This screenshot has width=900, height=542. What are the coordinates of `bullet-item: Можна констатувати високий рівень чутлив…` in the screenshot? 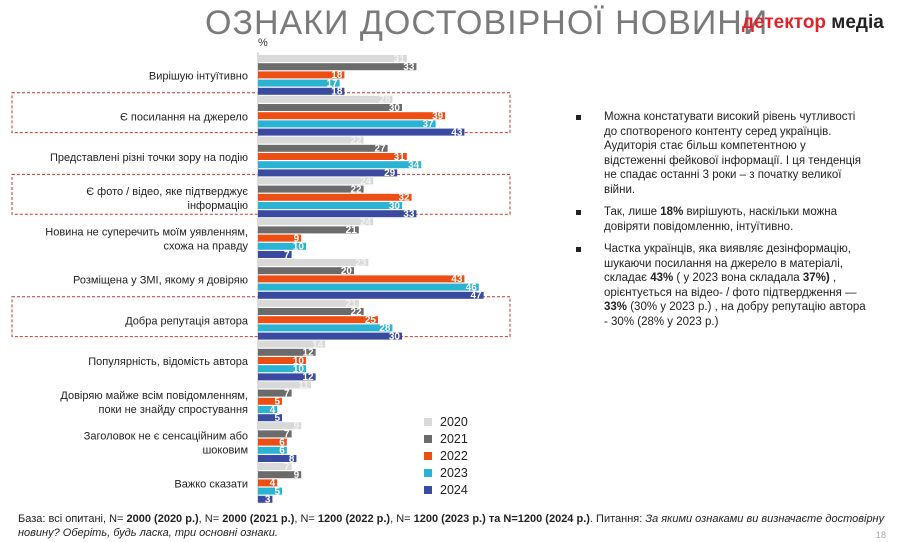 It's located at (721, 153).